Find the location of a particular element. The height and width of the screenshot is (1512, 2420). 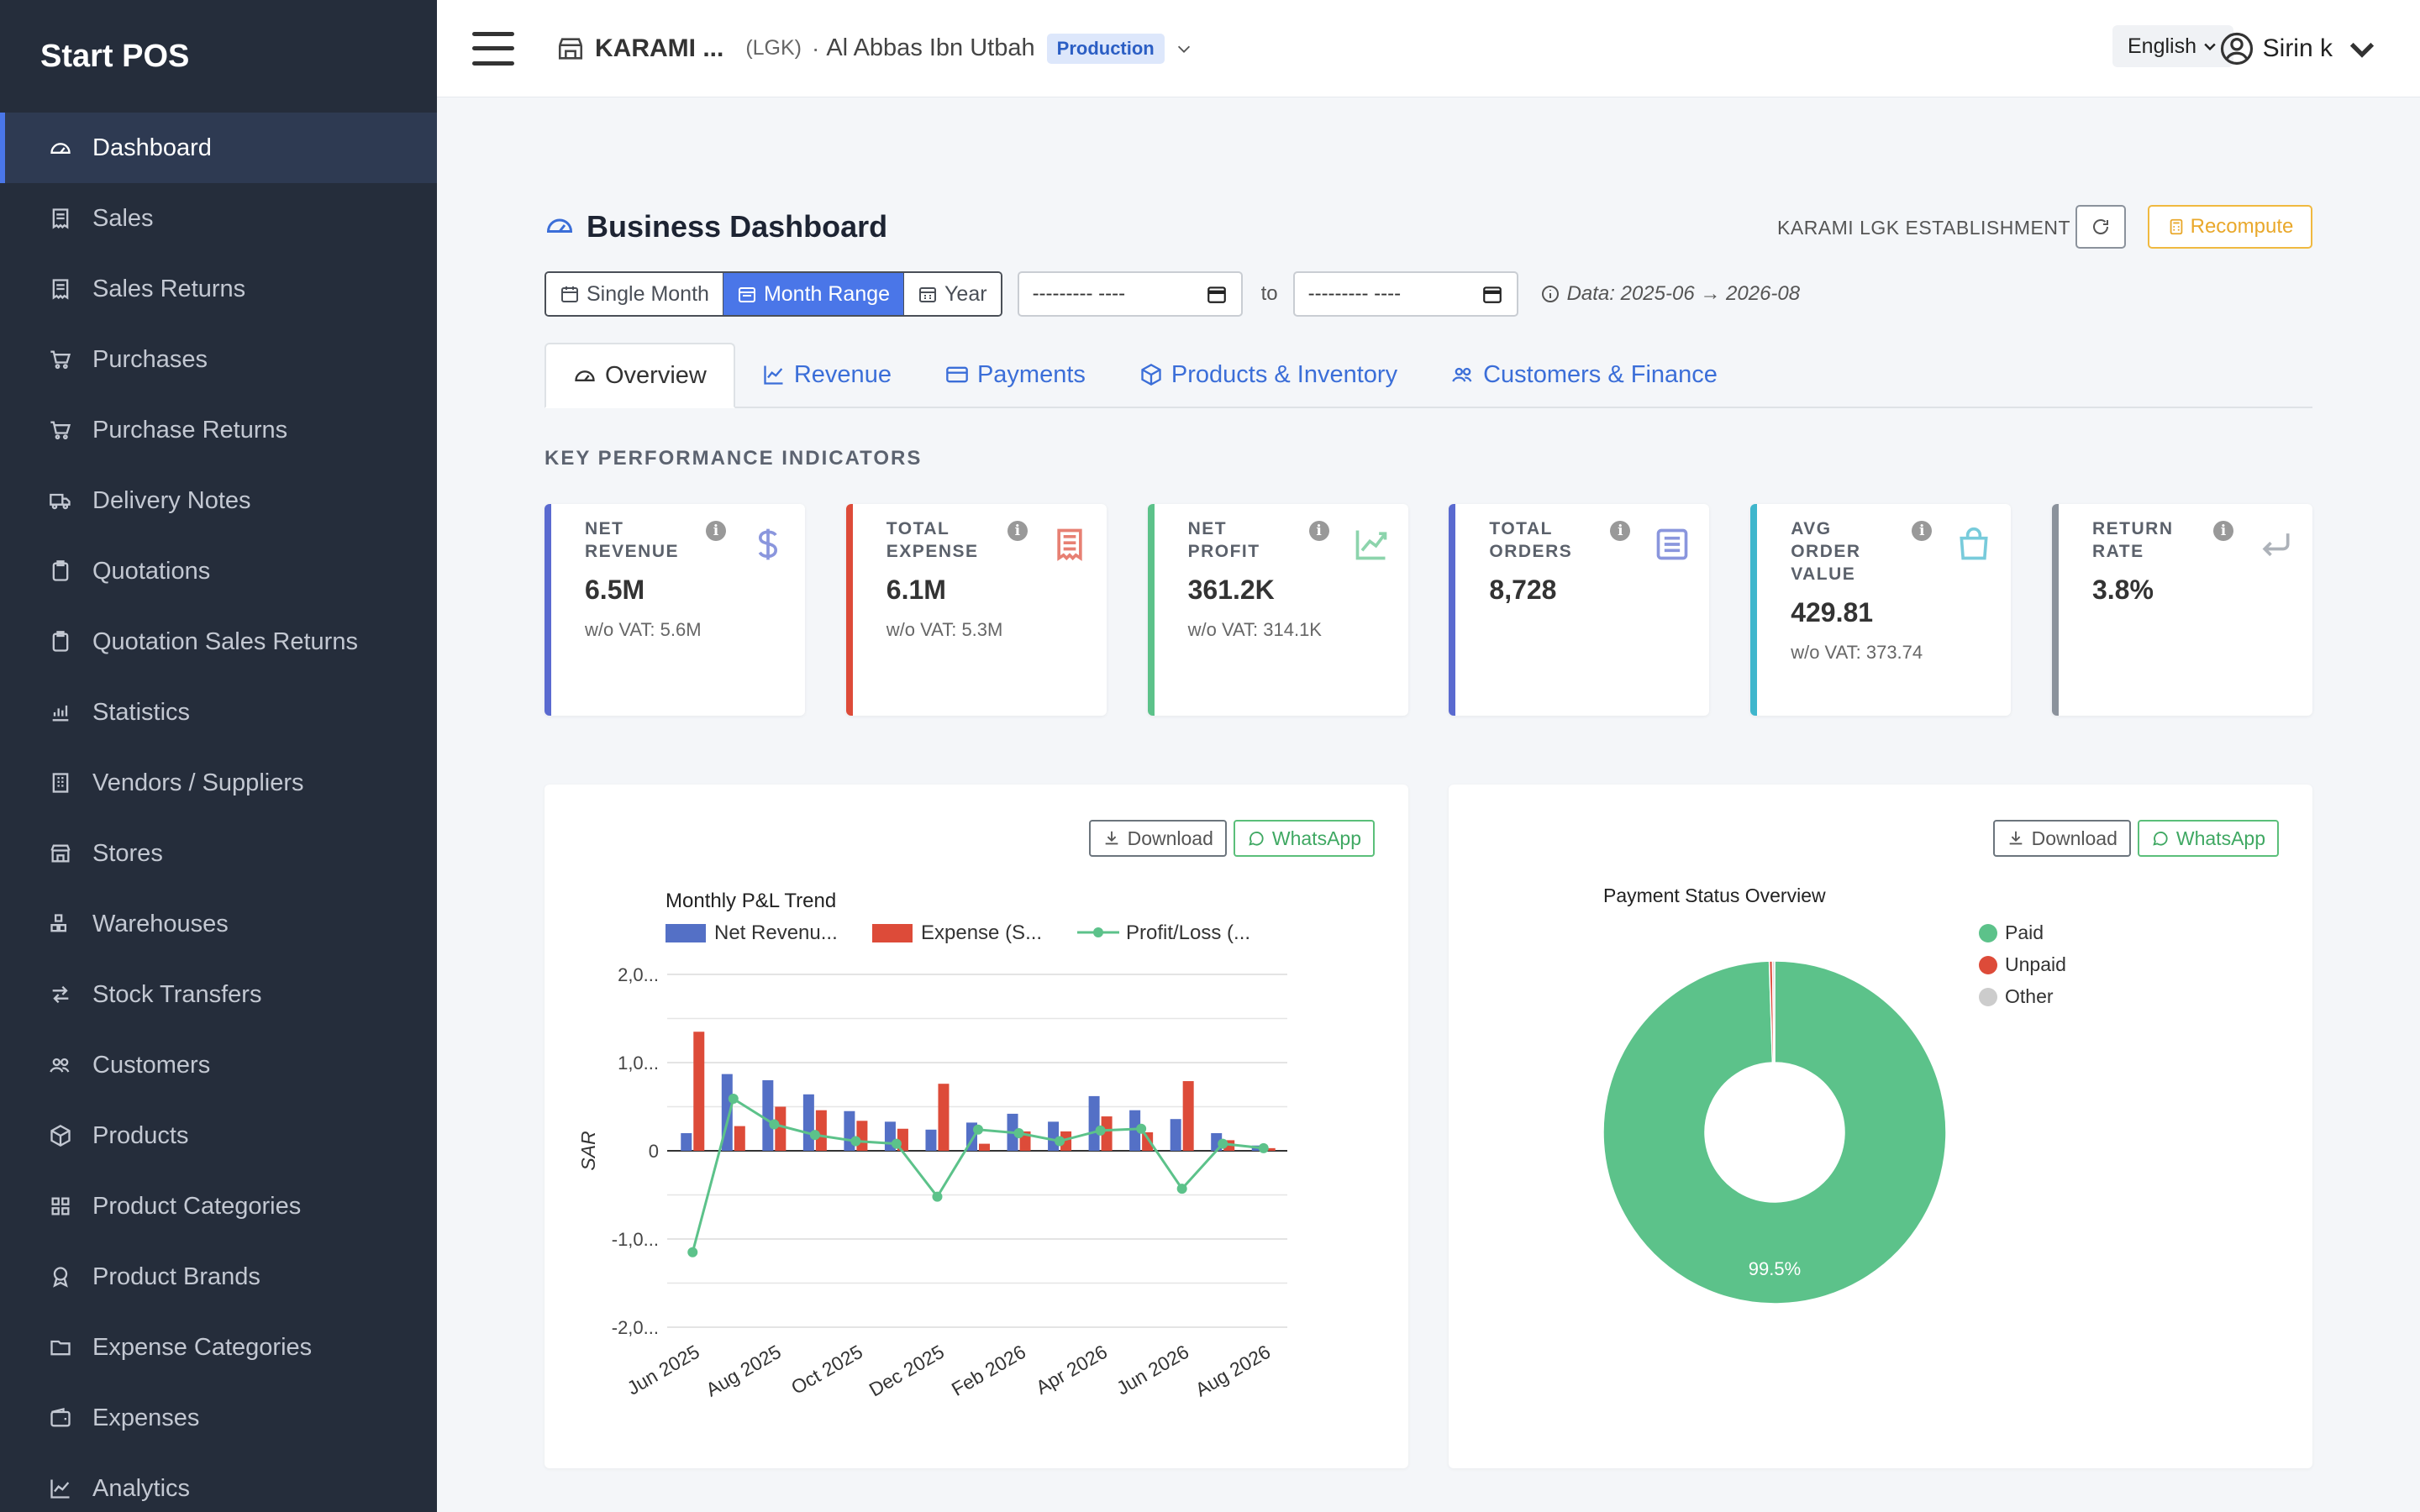

pie-slice-other is located at coordinates (1773, 1011).